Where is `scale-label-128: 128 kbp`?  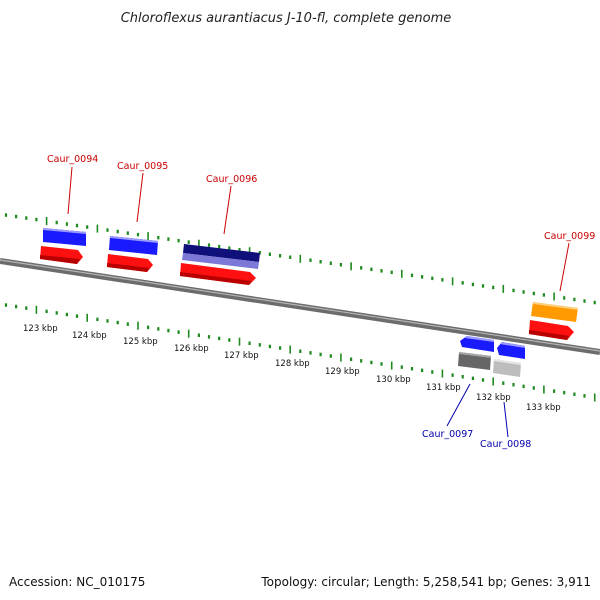 scale-label-128: 128 kbp is located at coordinates (292, 364).